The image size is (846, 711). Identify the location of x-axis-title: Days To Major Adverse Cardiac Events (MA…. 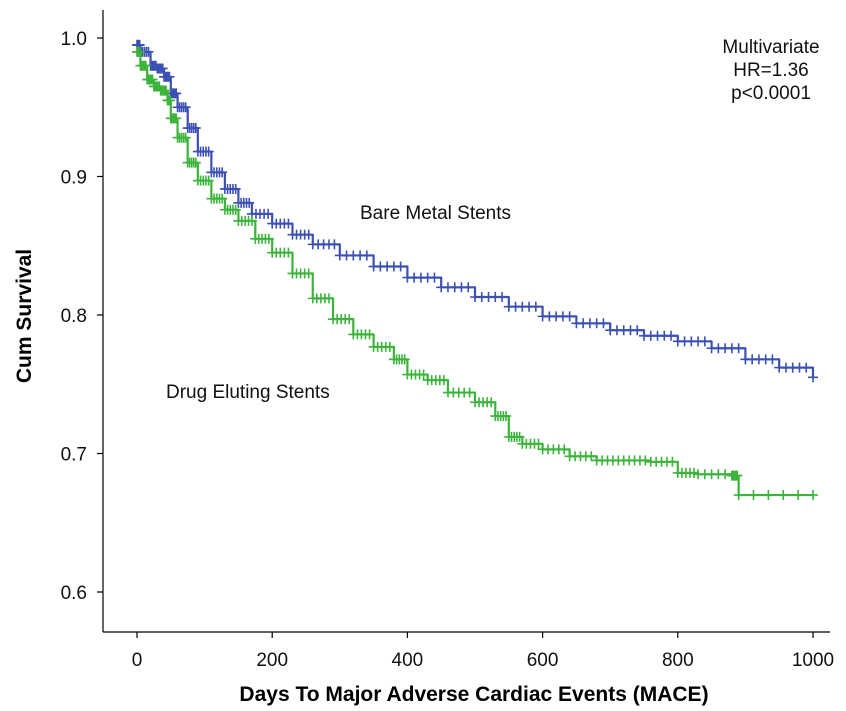
(473, 694).